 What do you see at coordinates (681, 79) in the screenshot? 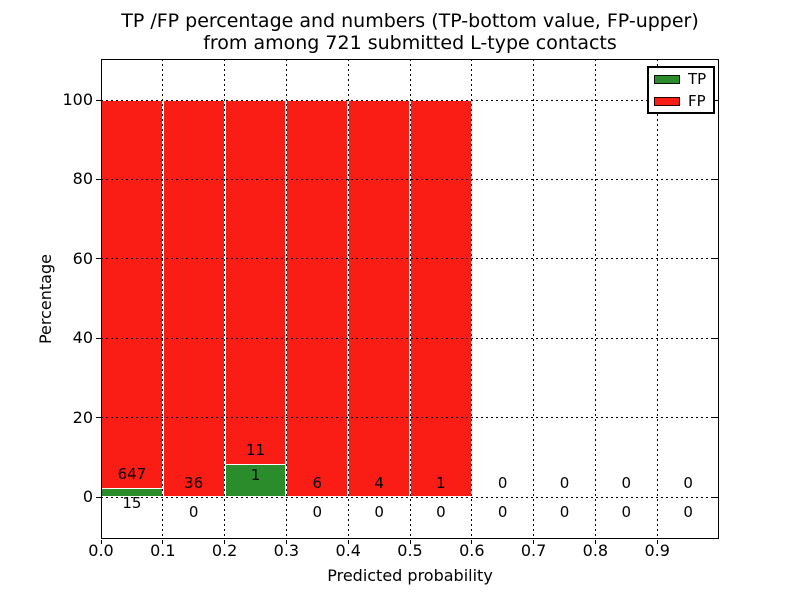
I see `legend-entry-tp: TP` at bounding box center [681, 79].